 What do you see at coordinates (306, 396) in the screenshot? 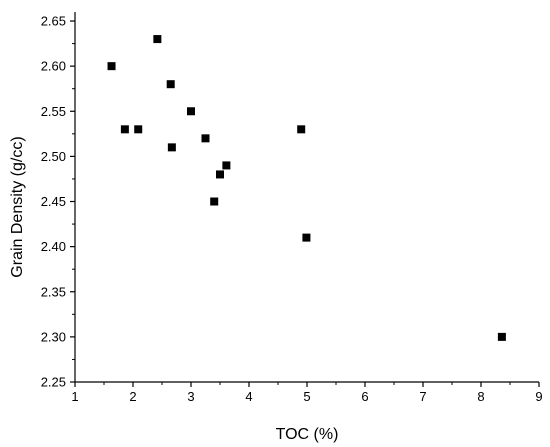
I see `x-tick-label: 5` at bounding box center [306, 396].